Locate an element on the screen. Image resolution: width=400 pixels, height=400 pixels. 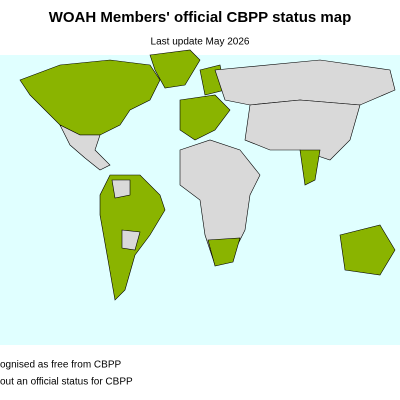
europe is located at coordinates (205, 117).